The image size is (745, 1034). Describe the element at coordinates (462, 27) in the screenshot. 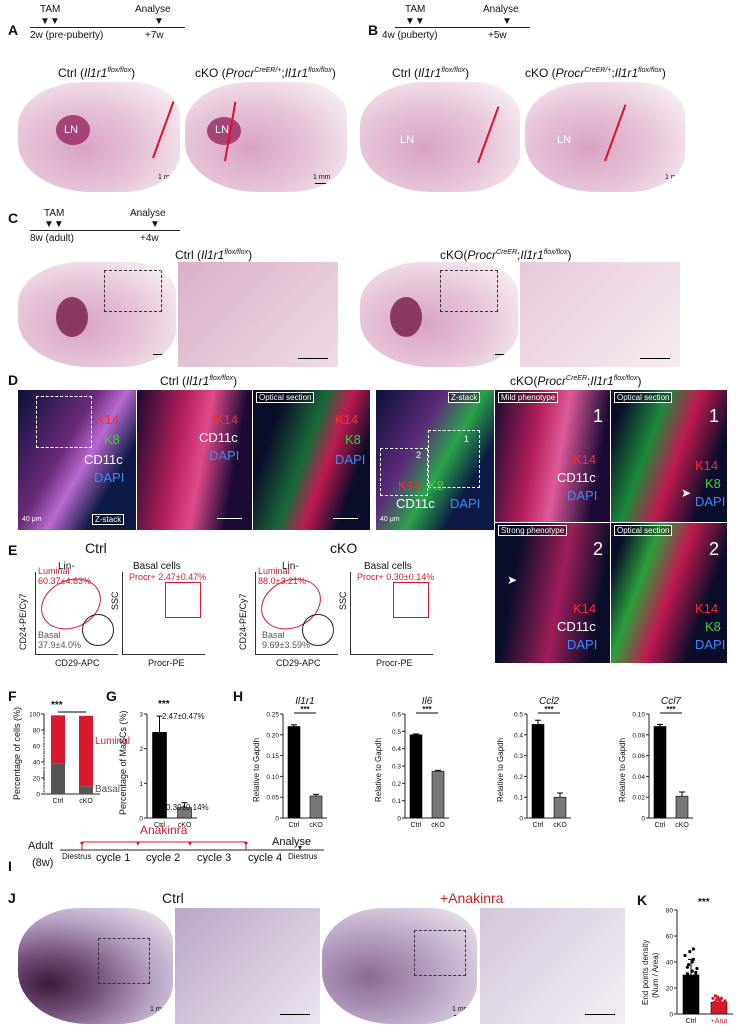

I see `timeline-b-line` at that location.